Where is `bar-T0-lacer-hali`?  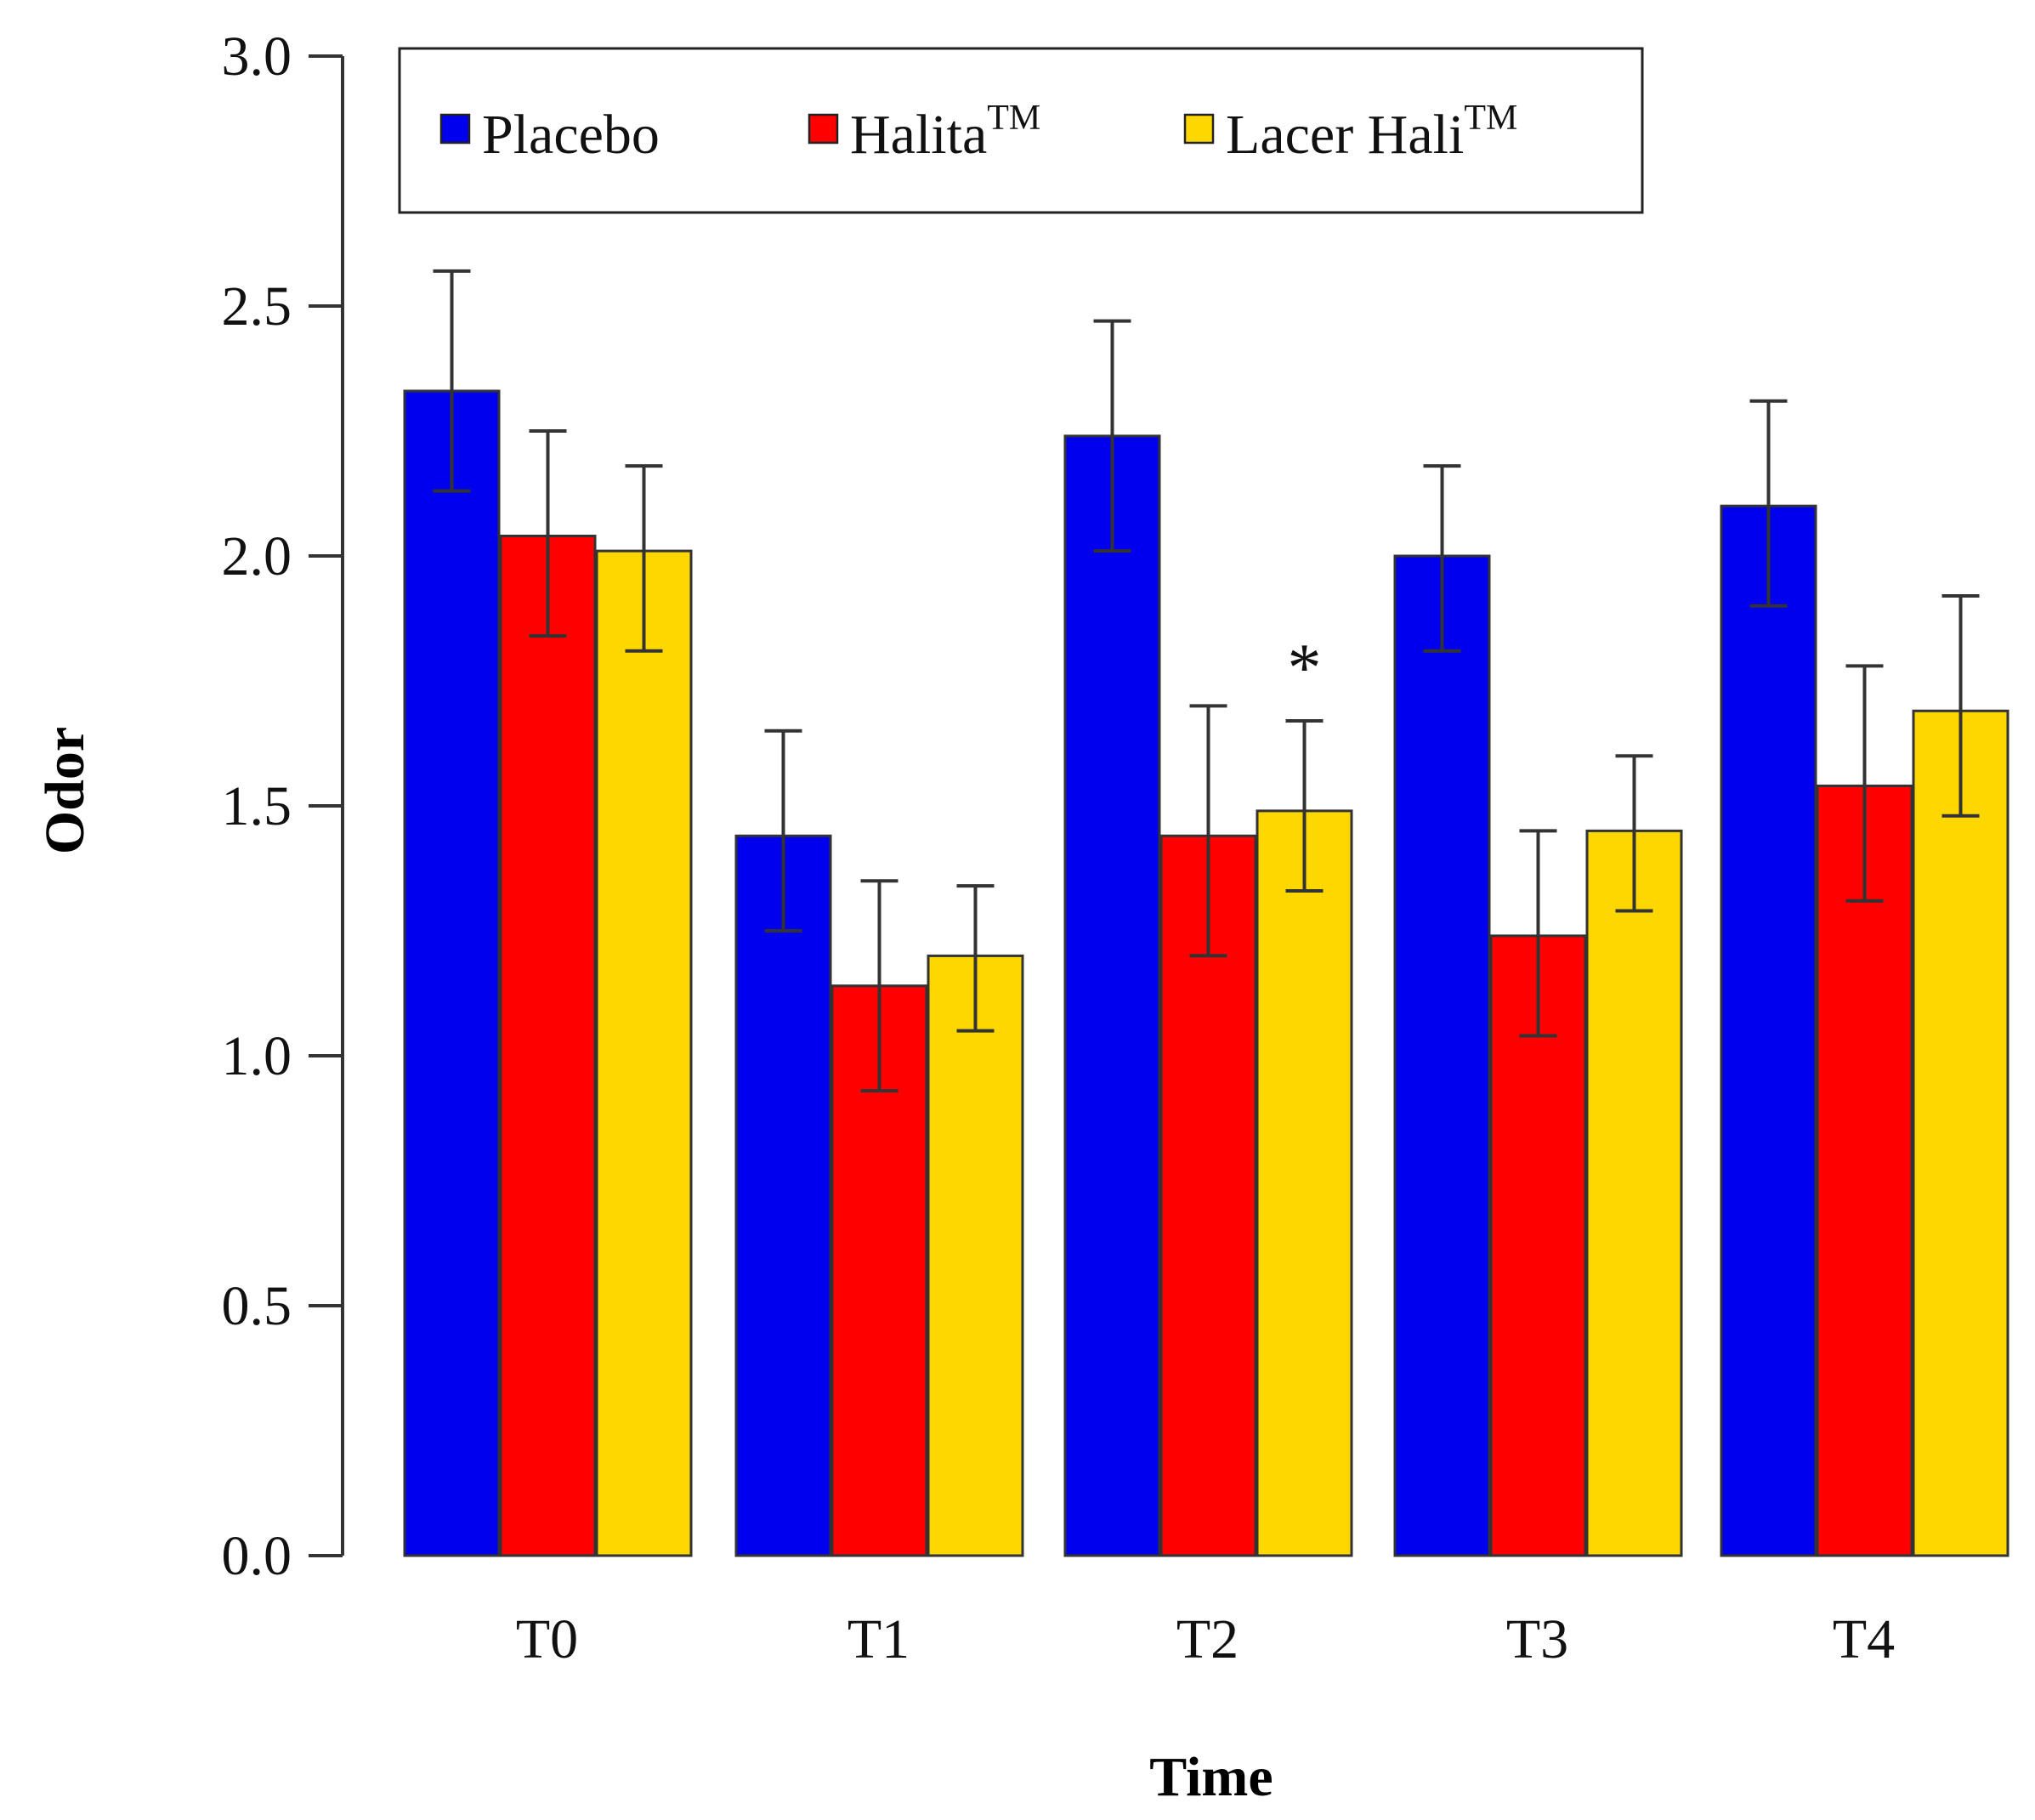 bar-T0-lacer-hali is located at coordinates (644, 1053).